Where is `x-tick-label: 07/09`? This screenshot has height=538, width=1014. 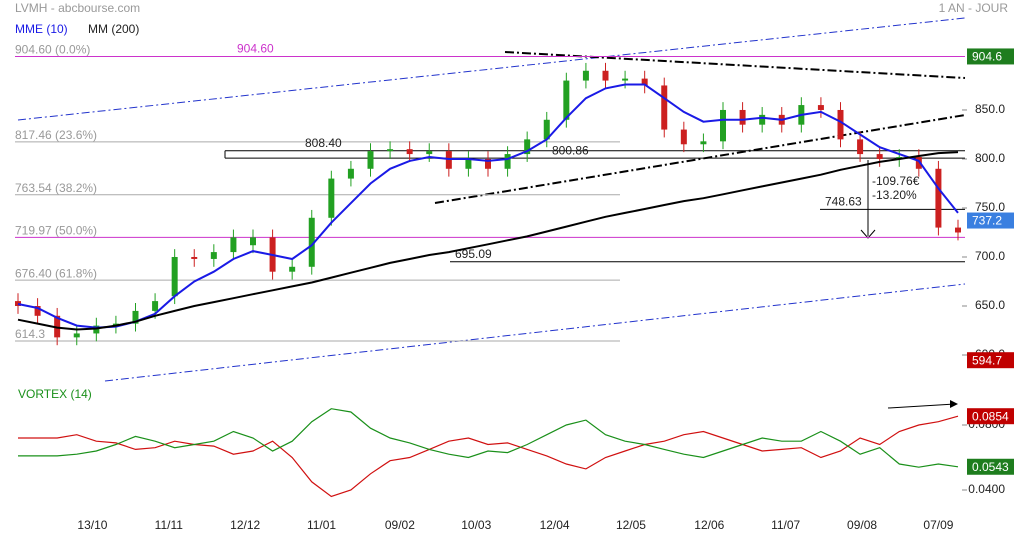
x-tick-label: 07/09 is located at coordinates (938, 525).